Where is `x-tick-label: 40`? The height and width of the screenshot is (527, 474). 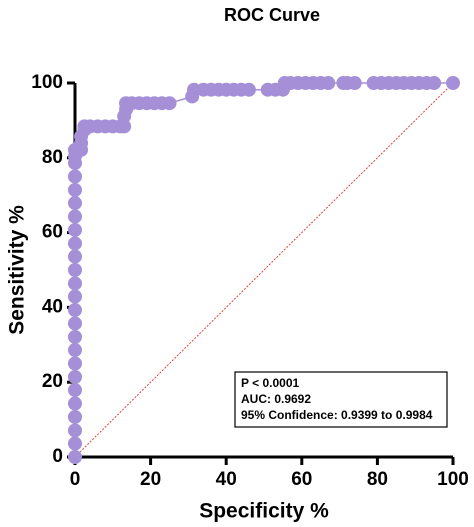
x-tick-label: 40 is located at coordinates (226, 479).